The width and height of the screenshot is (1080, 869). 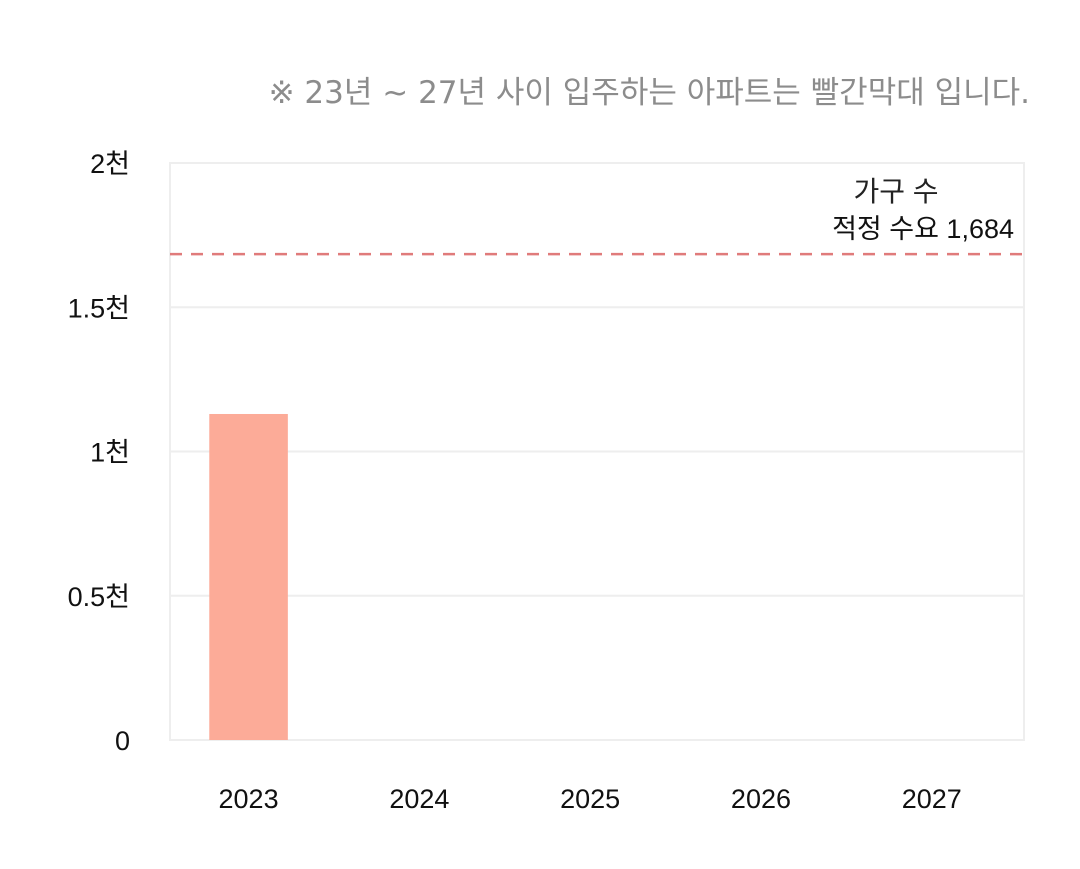 I want to click on reference-line-layer: 적정 수요 1,684, so click(x=597, y=235).